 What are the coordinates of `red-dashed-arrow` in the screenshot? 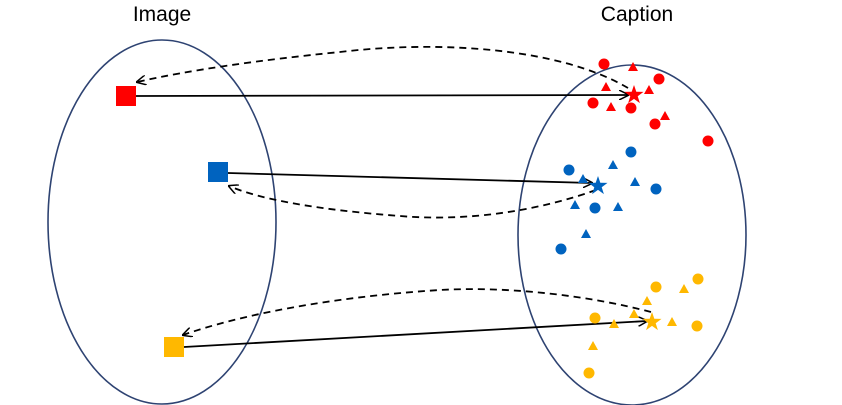 It's located at (383, 67).